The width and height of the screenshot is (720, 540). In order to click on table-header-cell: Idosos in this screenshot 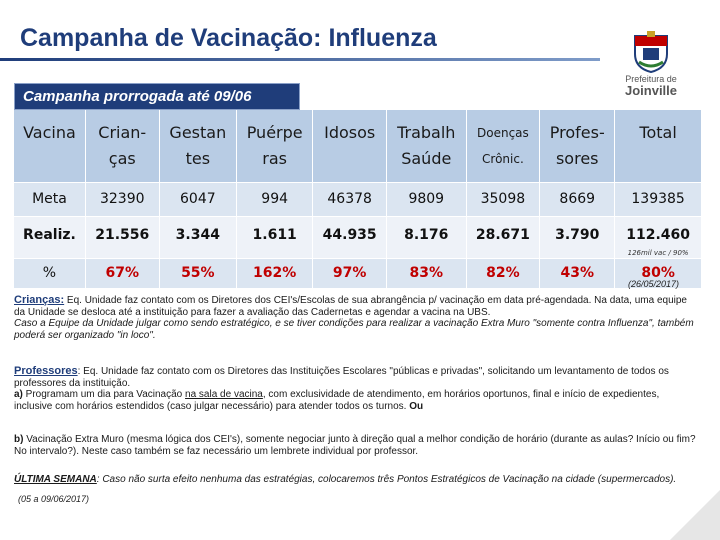, I will do `click(350, 146)`.